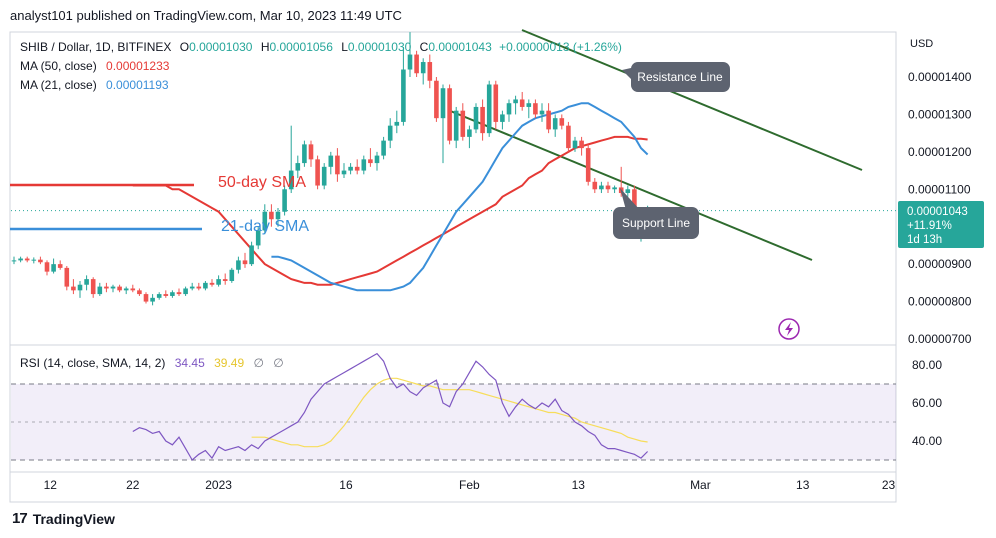  Describe the element at coordinates (258, 363) in the screenshot. I see `rsi-hidden-1: ∅` at that location.